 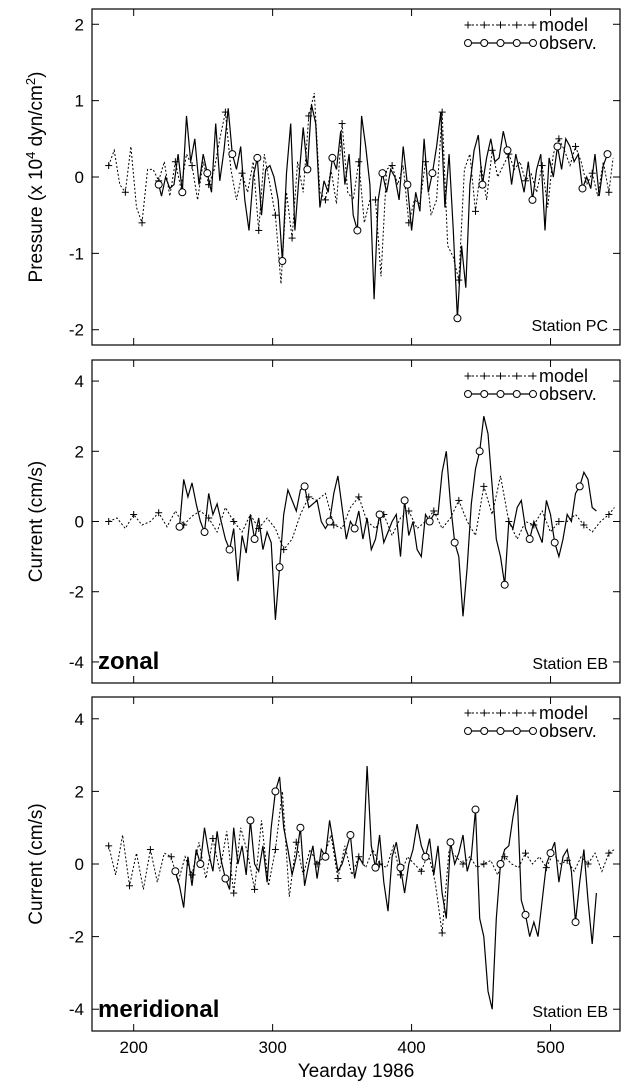 I want to click on y-axis-label: Current (cm/s), so click(x=36, y=521).